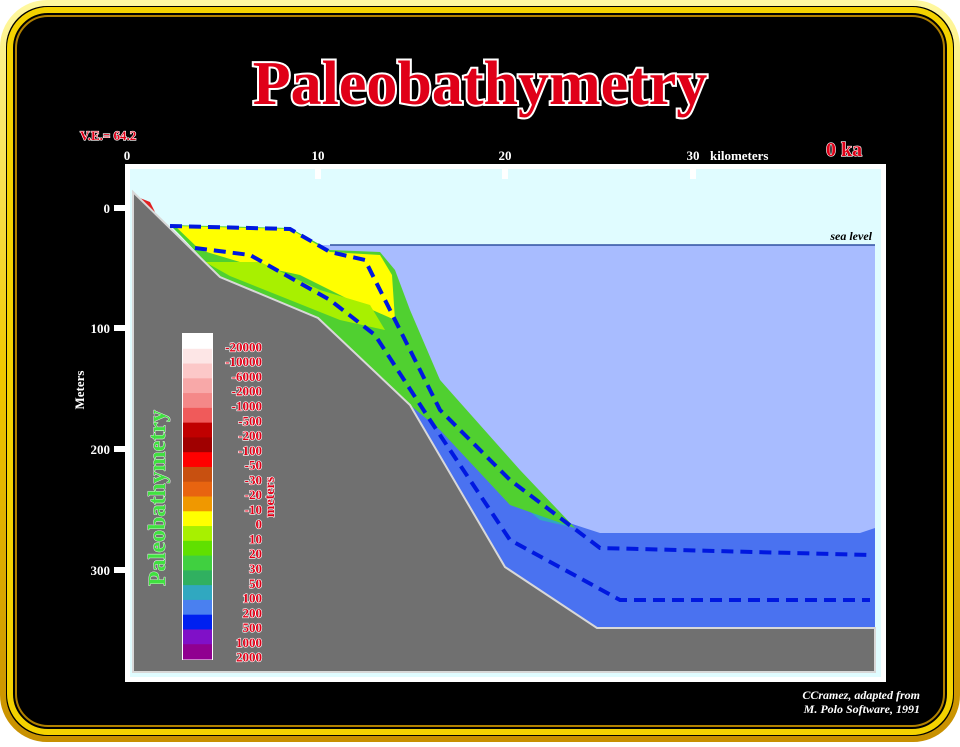 Image resolution: width=960 pixels, height=747 pixels. What do you see at coordinates (253, 627) in the screenshot?
I see `legend-label: 500` at bounding box center [253, 627].